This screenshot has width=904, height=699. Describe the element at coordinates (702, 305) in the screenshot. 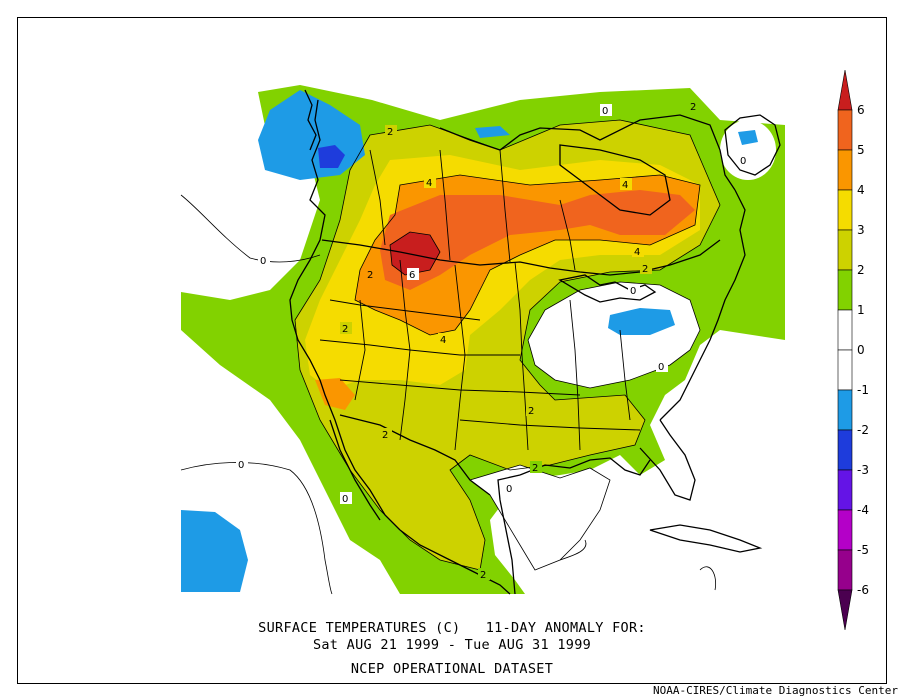

I see `east-coast-outline` at that location.